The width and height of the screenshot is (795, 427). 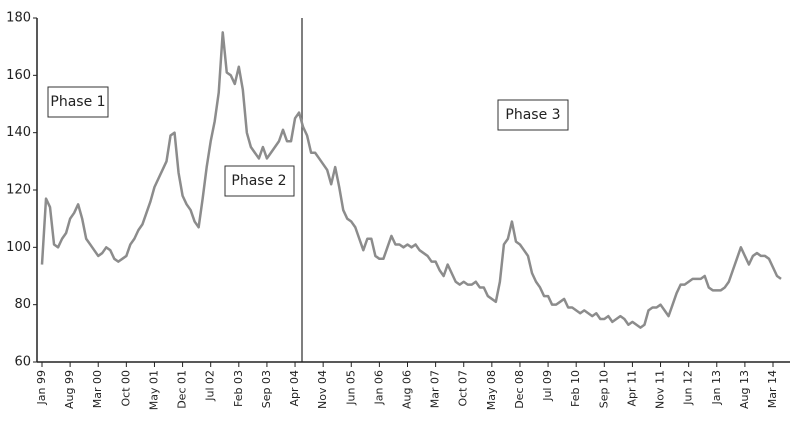 What do you see at coordinates (22, 304) in the screenshot?
I see `y-tick-label: 80` at bounding box center [22, 304].